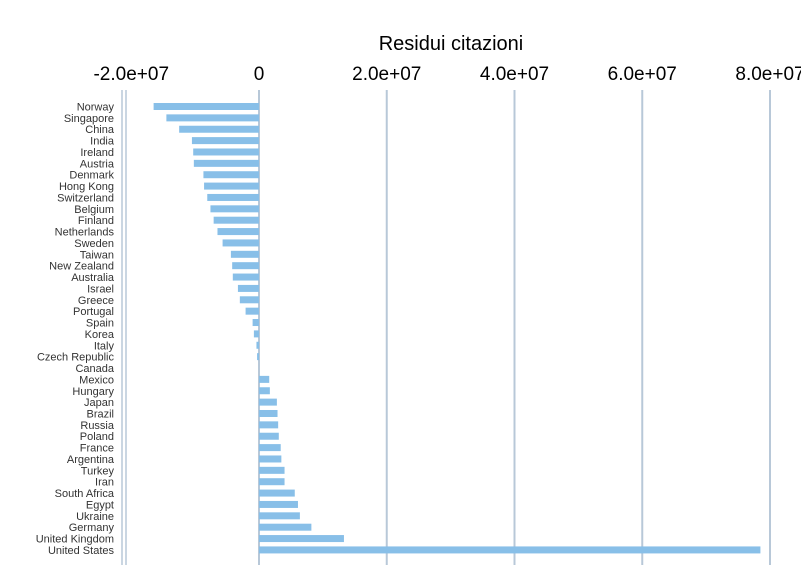  I want to click on bar-austria, so click(226, 163).